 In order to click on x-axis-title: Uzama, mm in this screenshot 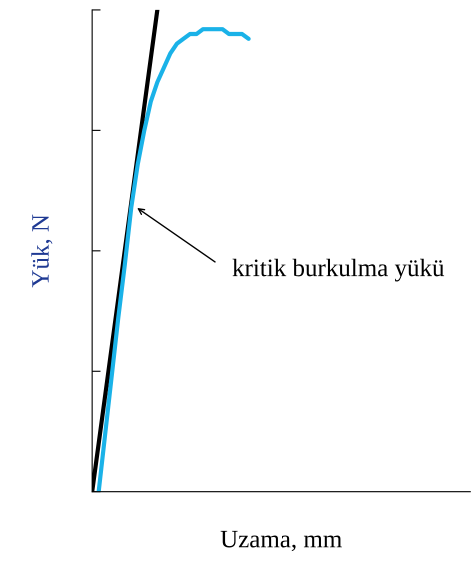, I will do `click(281, 541)`.